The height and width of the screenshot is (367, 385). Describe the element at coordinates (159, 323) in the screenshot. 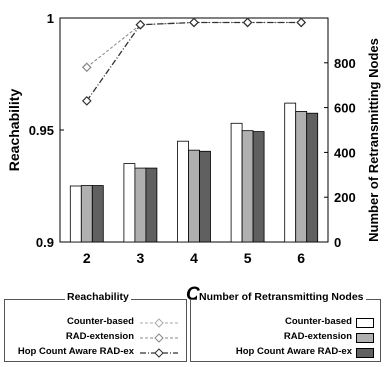

I see `legend-line-counter-swatch` at that location.